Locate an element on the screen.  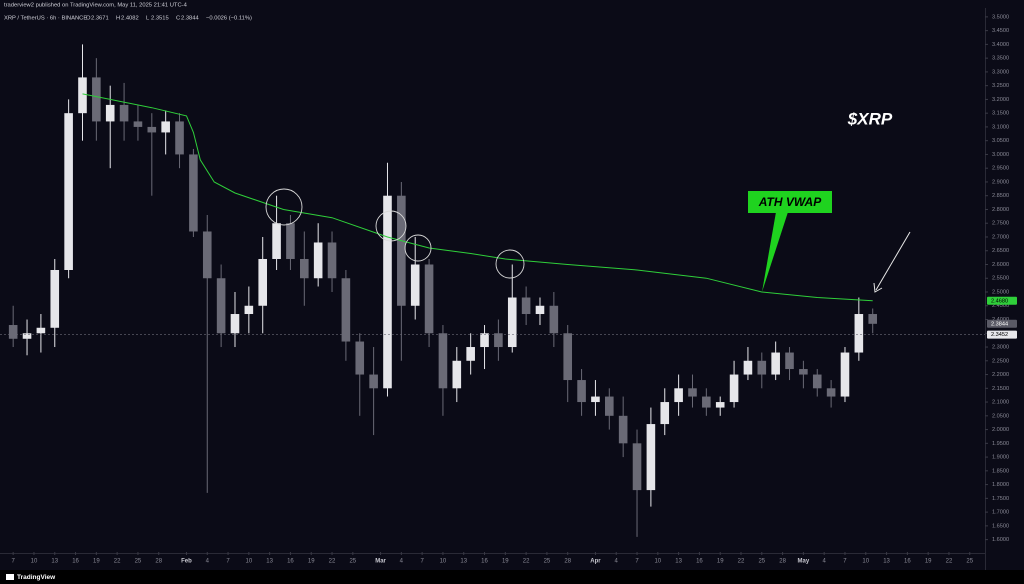
y-tick-label: 3.4000 is located at coordinates (1000, 45).